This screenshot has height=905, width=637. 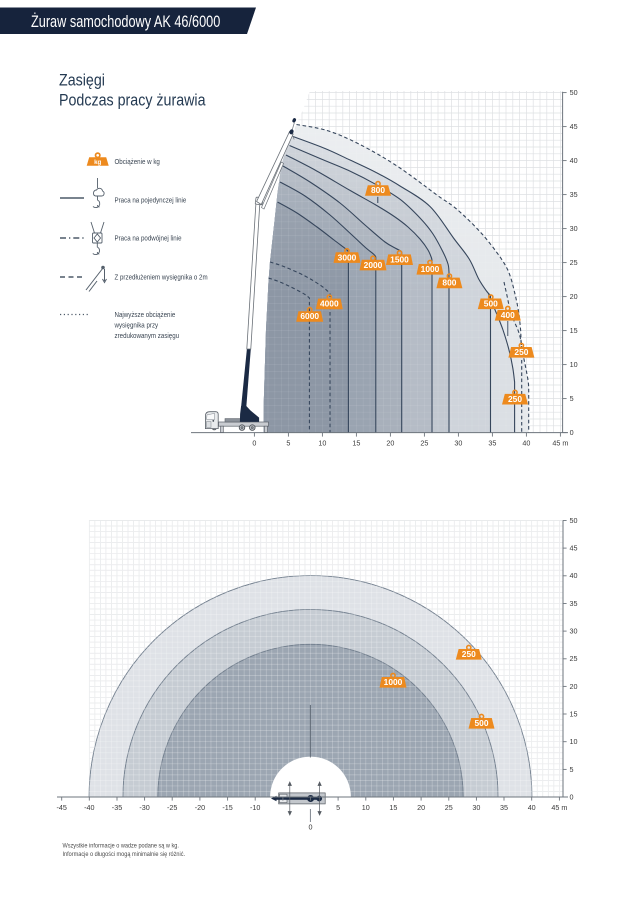 What do you see at coordinates (82, 80) in the screenshot?
I see `svg-text: Zasięgi` at bounding box center [82, 80].